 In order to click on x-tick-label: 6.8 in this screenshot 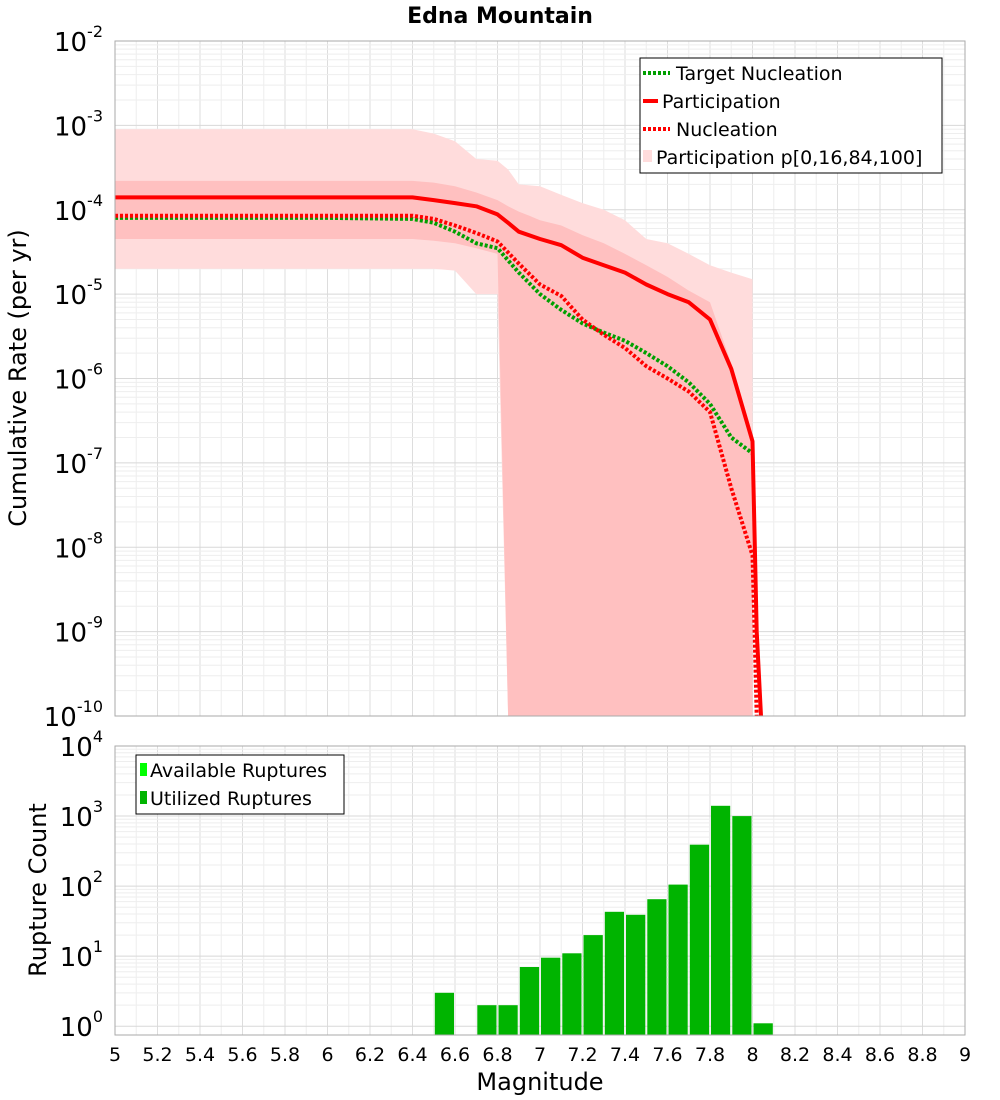, I will do `click(497, 1055)`.